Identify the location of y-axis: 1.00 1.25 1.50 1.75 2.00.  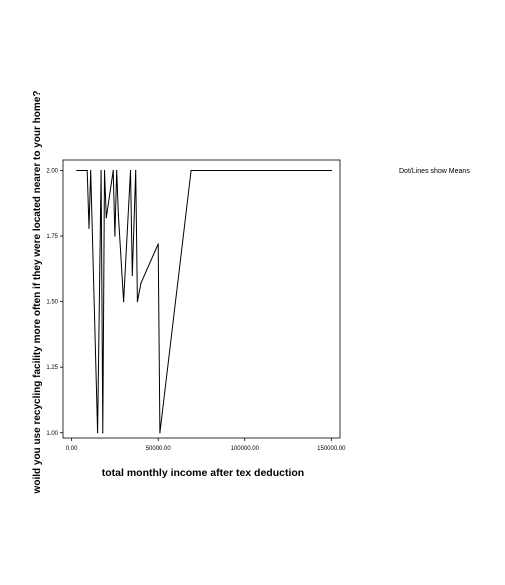
(54, 302).